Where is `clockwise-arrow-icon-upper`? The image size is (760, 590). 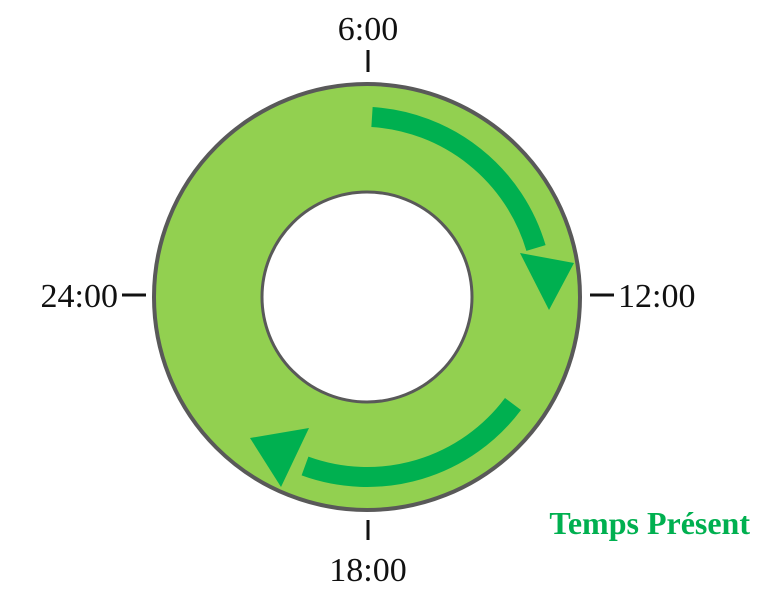 clockwise-arrow-icon-upper is located at coordinates (472, 208).